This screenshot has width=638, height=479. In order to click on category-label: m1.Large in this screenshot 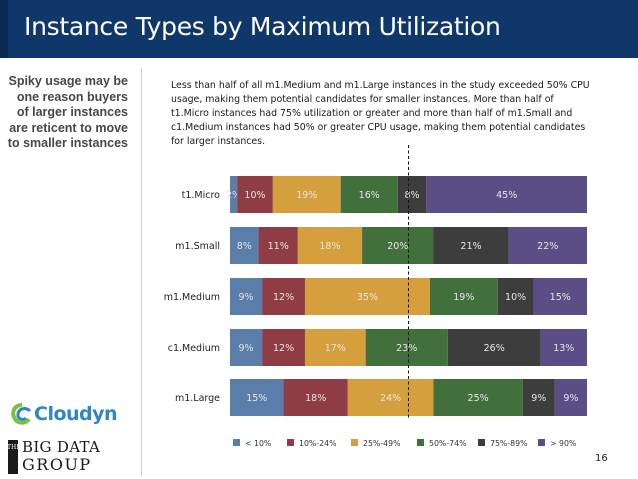, I will do `click(197, 398)`.